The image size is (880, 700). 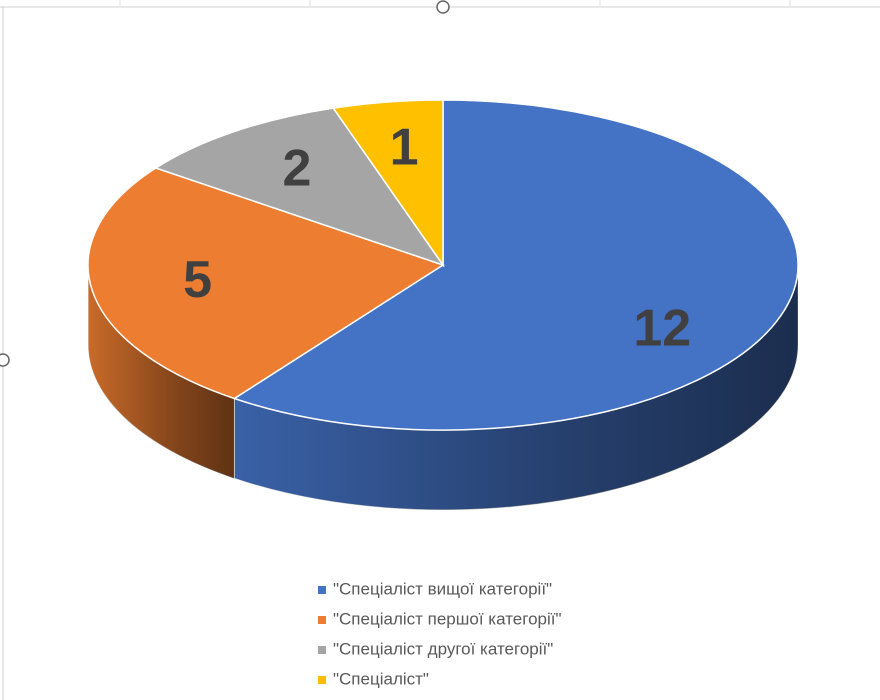 What do you see at coordinates (404, 148) in the screenshot?
I see `data-label: 1` at bounding box center [404, 148].